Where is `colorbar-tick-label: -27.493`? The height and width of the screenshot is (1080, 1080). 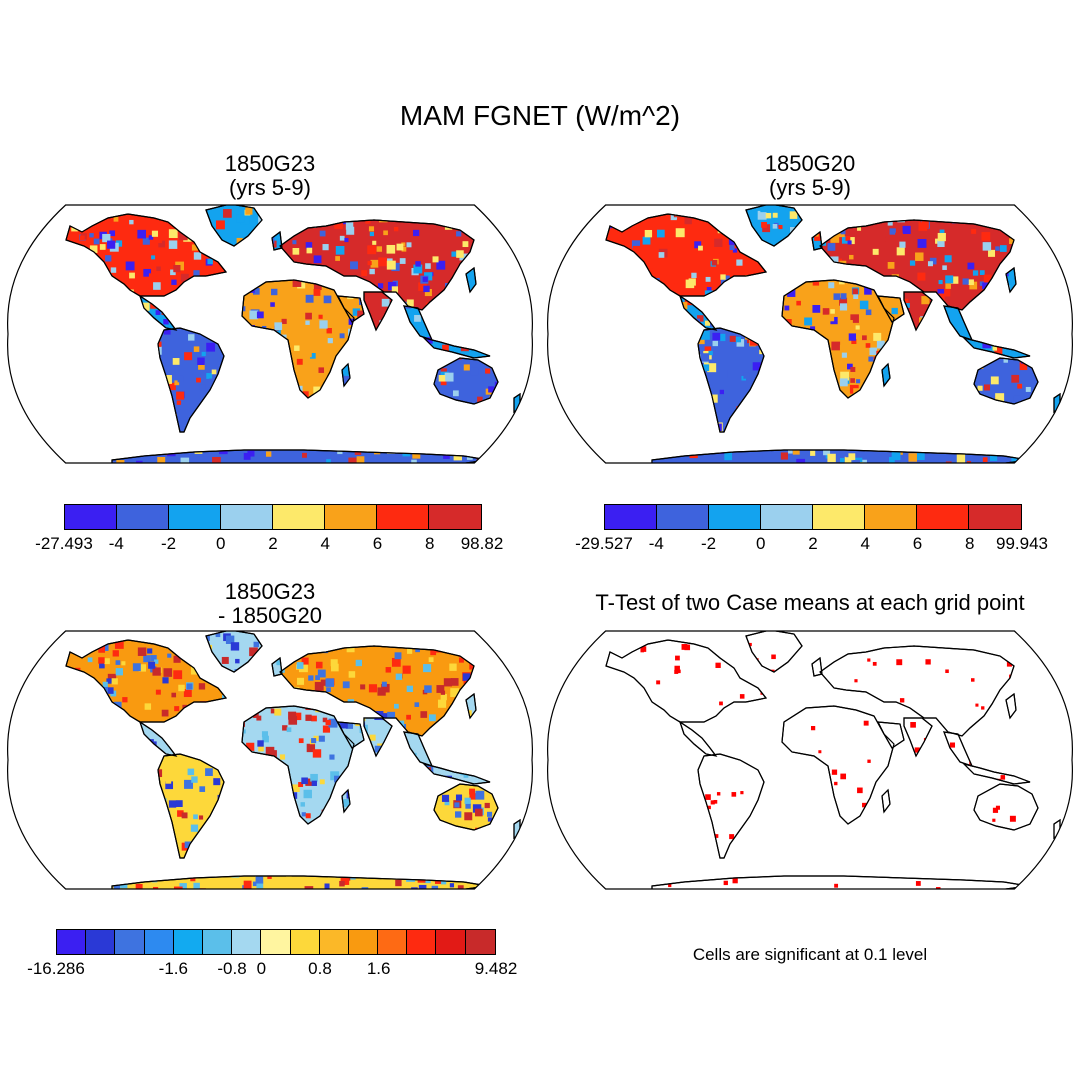 colorbar-tick-label: -27.493 is located at coordinates (64, 543).